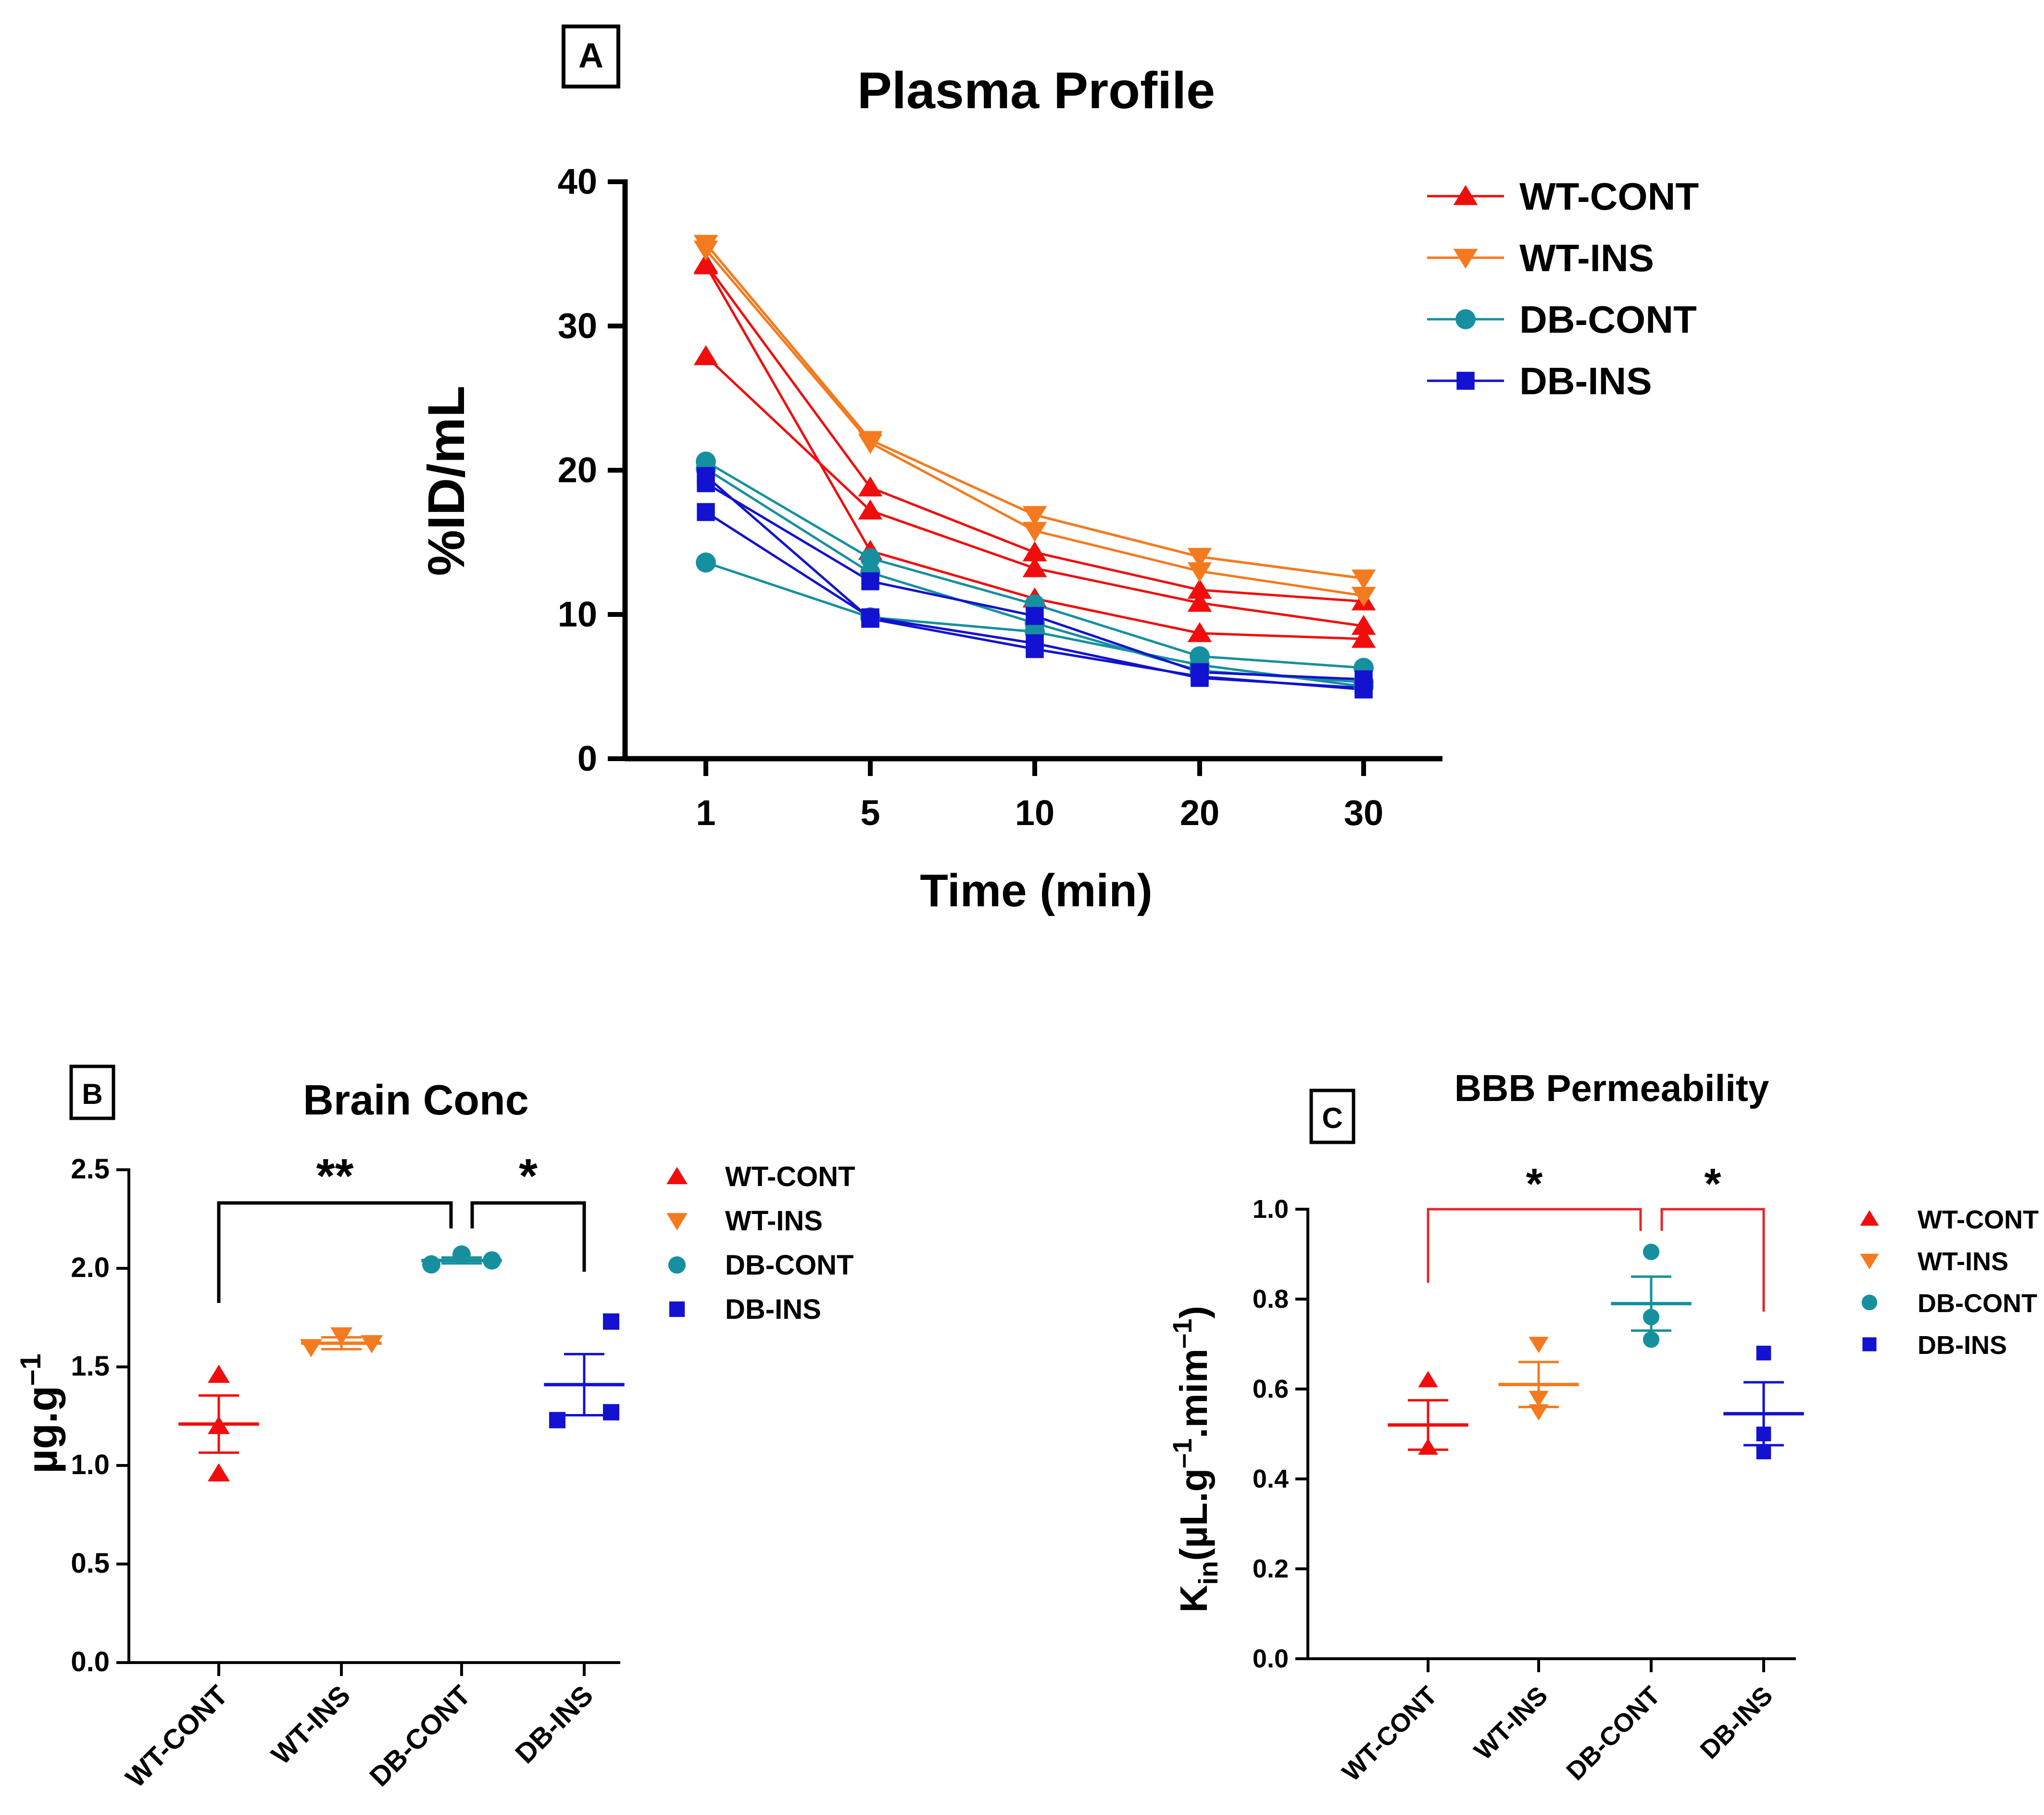 This screenshot has width=2044, height=1815. Describe the element at coordinates (1962, 1345) in the screenshot. I see `panel-c-legend-label: DB-INS` at that location.